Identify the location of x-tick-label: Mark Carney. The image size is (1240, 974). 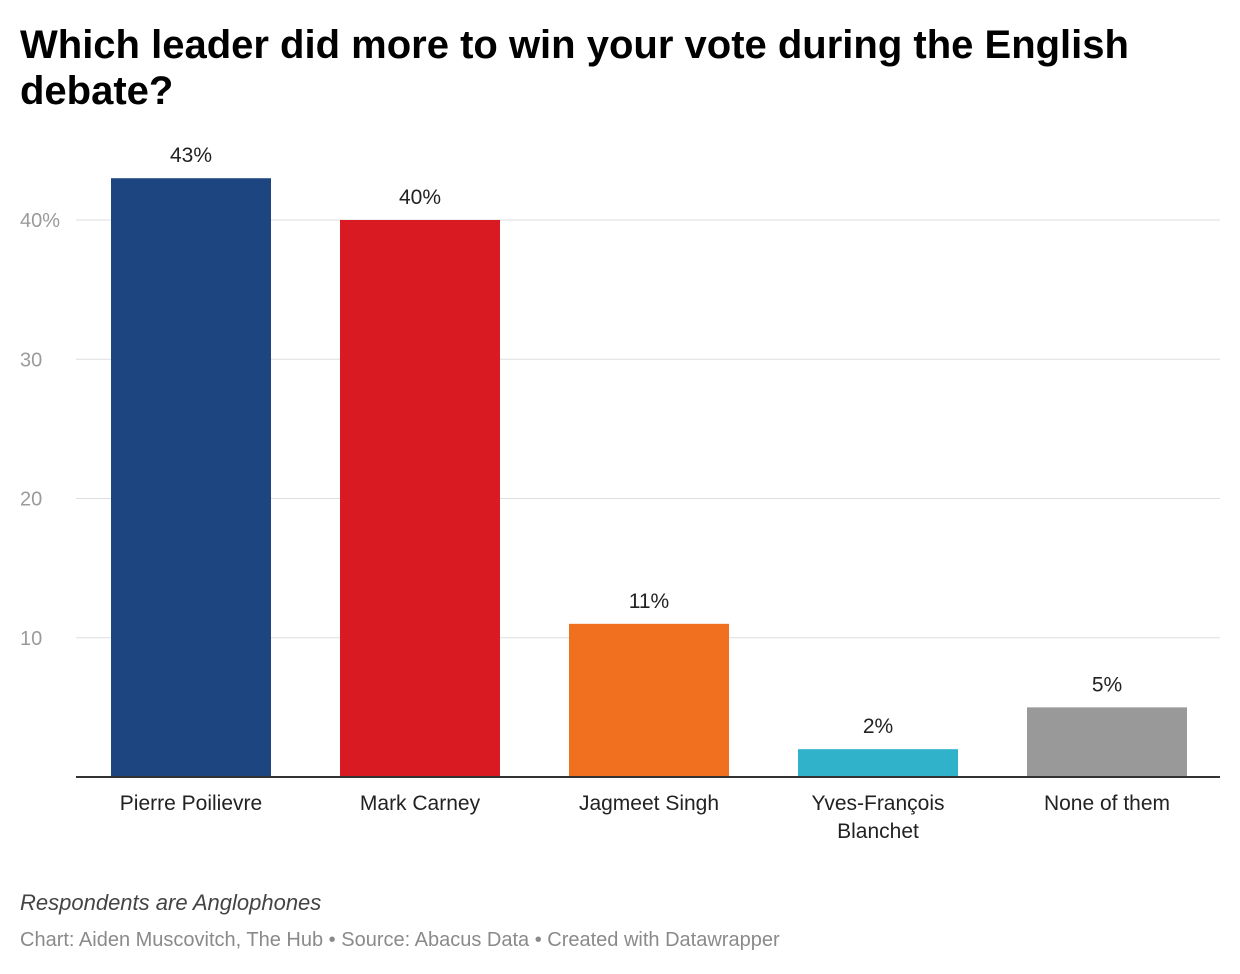
(420, 803).